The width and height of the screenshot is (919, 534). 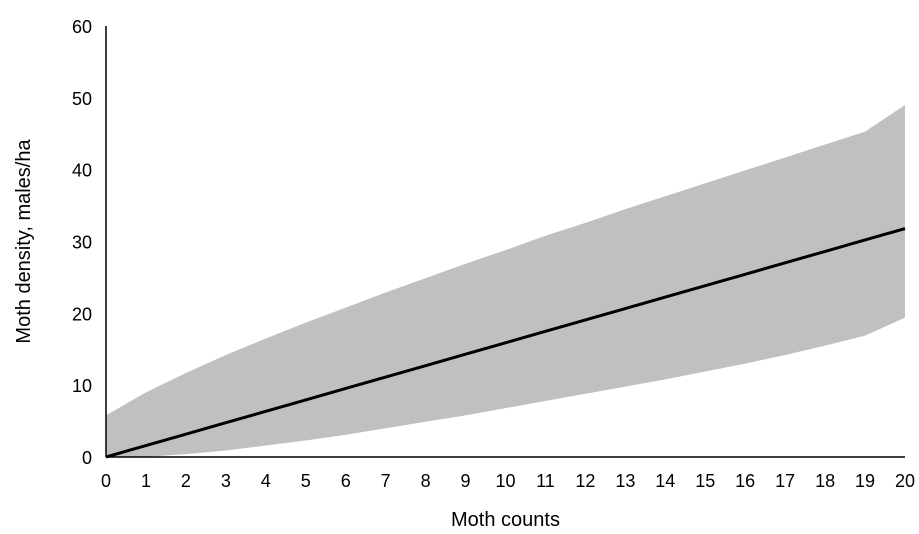 I want to click on x-tick-label: 12, so click(x=585, y=481).